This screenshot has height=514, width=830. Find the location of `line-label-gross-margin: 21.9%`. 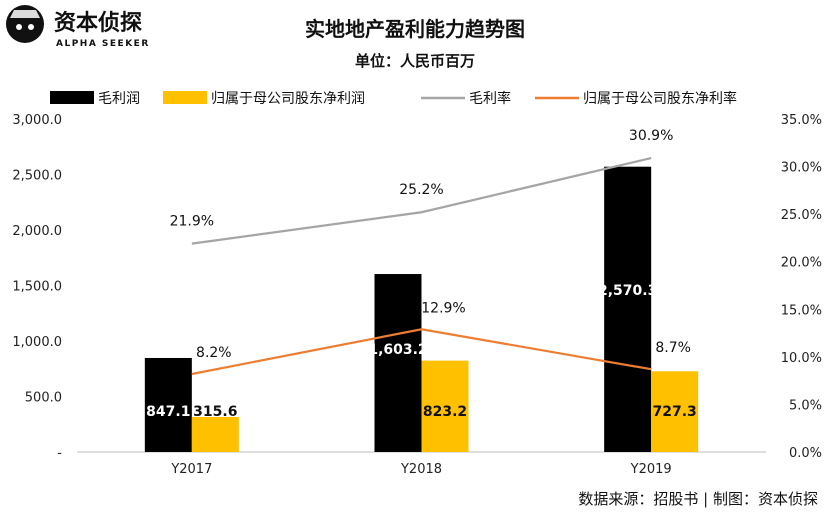

line-label-gross-margin: 21.9% is located at coordinates (192, 222).